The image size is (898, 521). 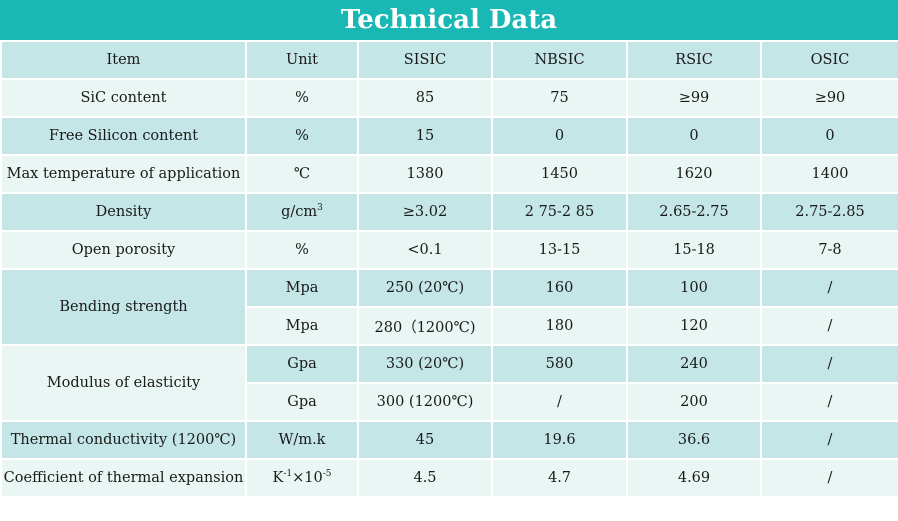 I want to click on table-row: Mpa 280（1200℃) 180 120 /, so click(x=449, y=326).